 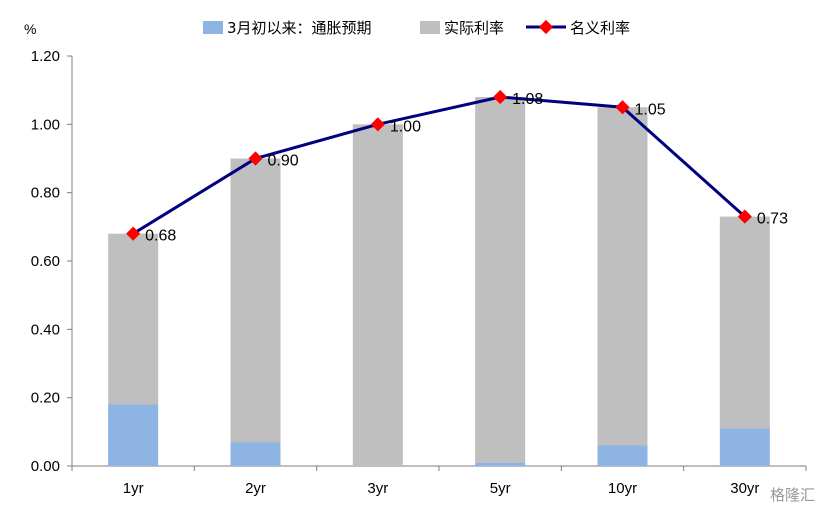 I want to click on x-tick-label: 5yr, so click(x=500, y=488).